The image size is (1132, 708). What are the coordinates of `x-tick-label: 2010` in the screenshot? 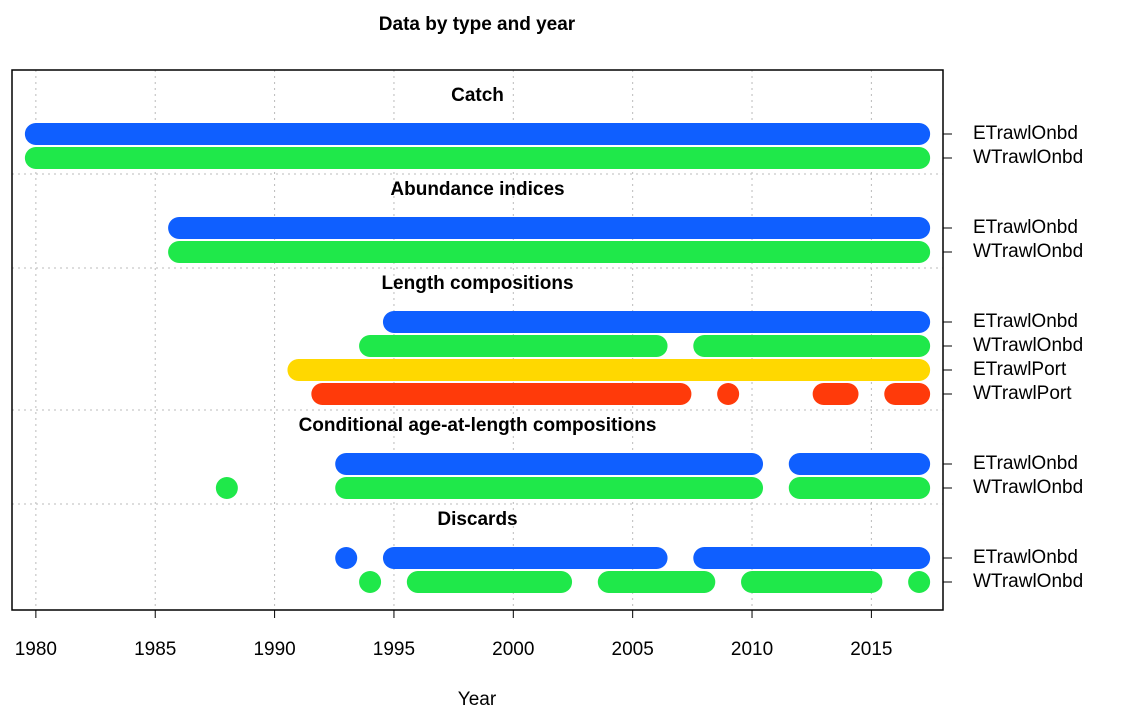 It's located at (752, 649).